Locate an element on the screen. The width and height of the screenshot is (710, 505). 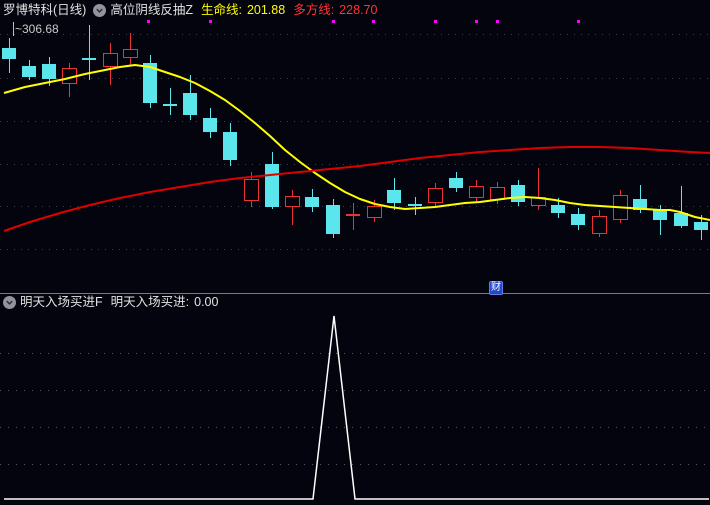
lifeline-legend-value: 201.88 is located at coordinates (266, 10).